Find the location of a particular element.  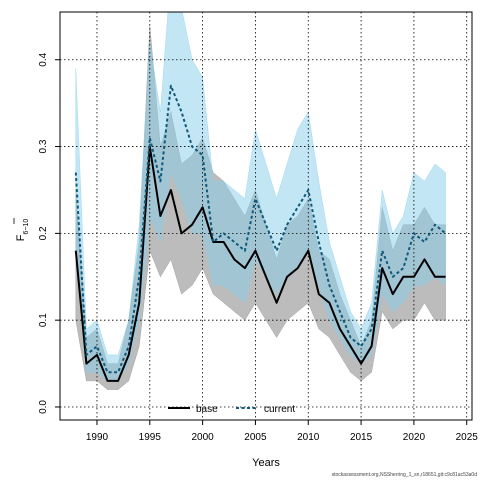

x-tick-label: 2020 is located at coordinates (414, 437).